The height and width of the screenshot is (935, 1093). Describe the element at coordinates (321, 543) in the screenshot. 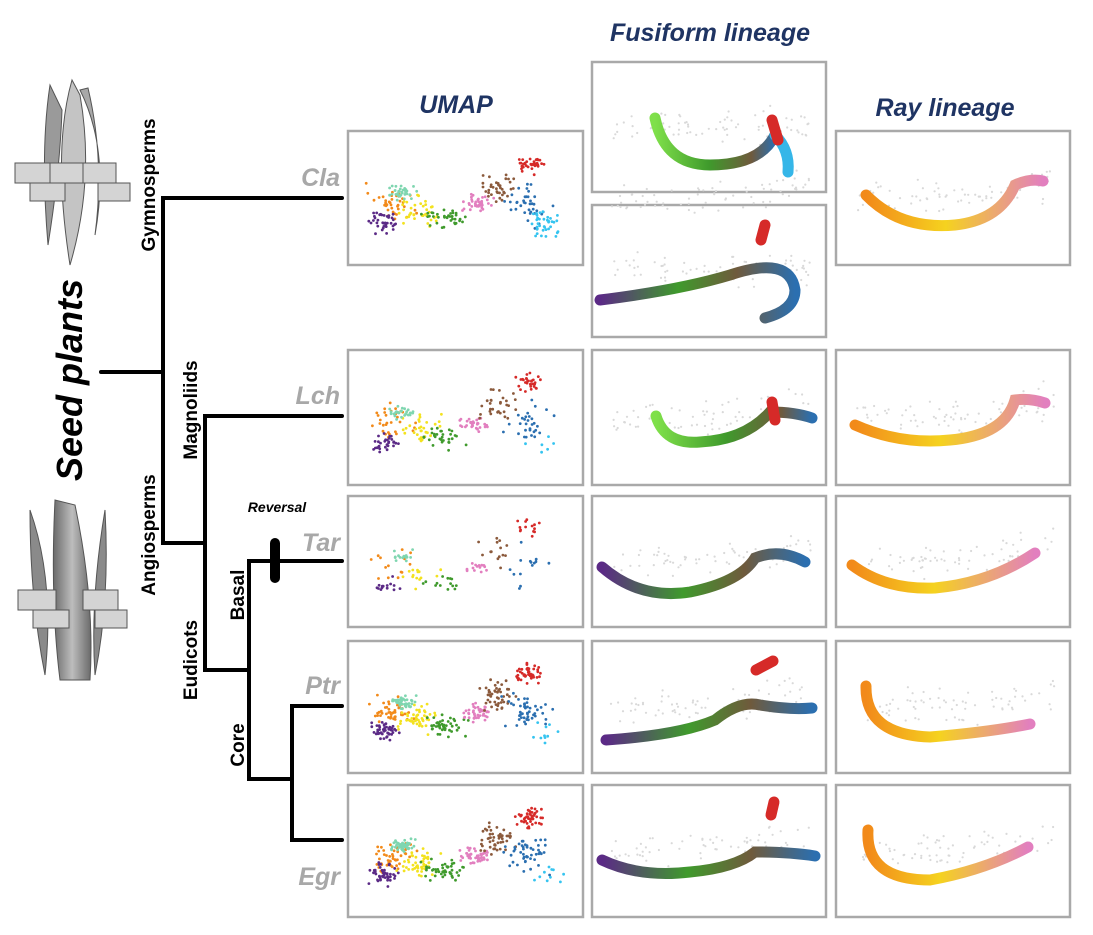

I see `species-label-tar: Tar` at that location.